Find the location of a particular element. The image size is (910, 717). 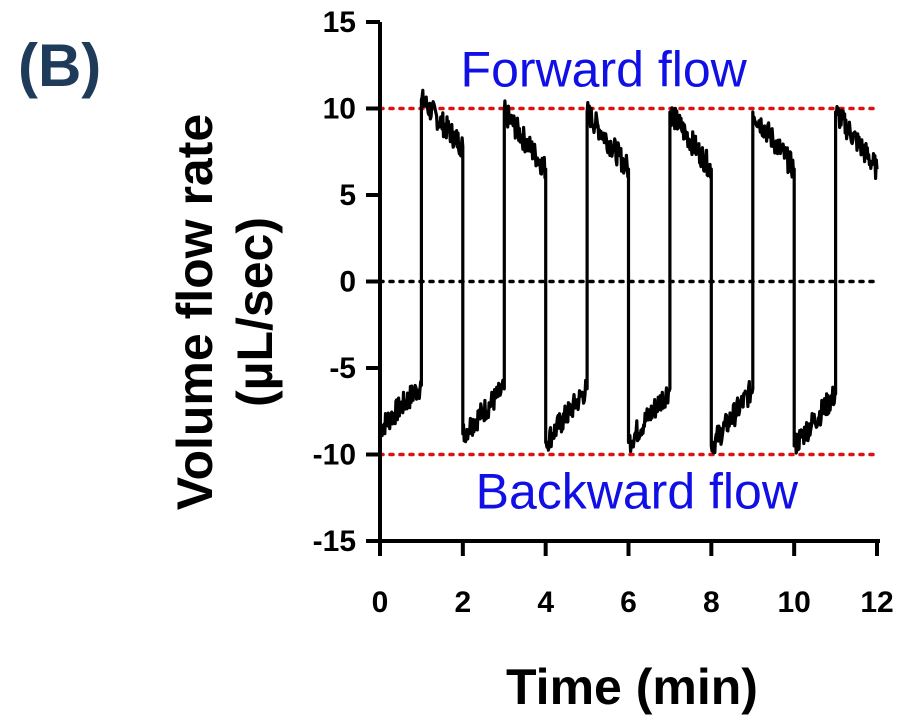

y-tick-label: -15 is located at coordinates (334, 541).